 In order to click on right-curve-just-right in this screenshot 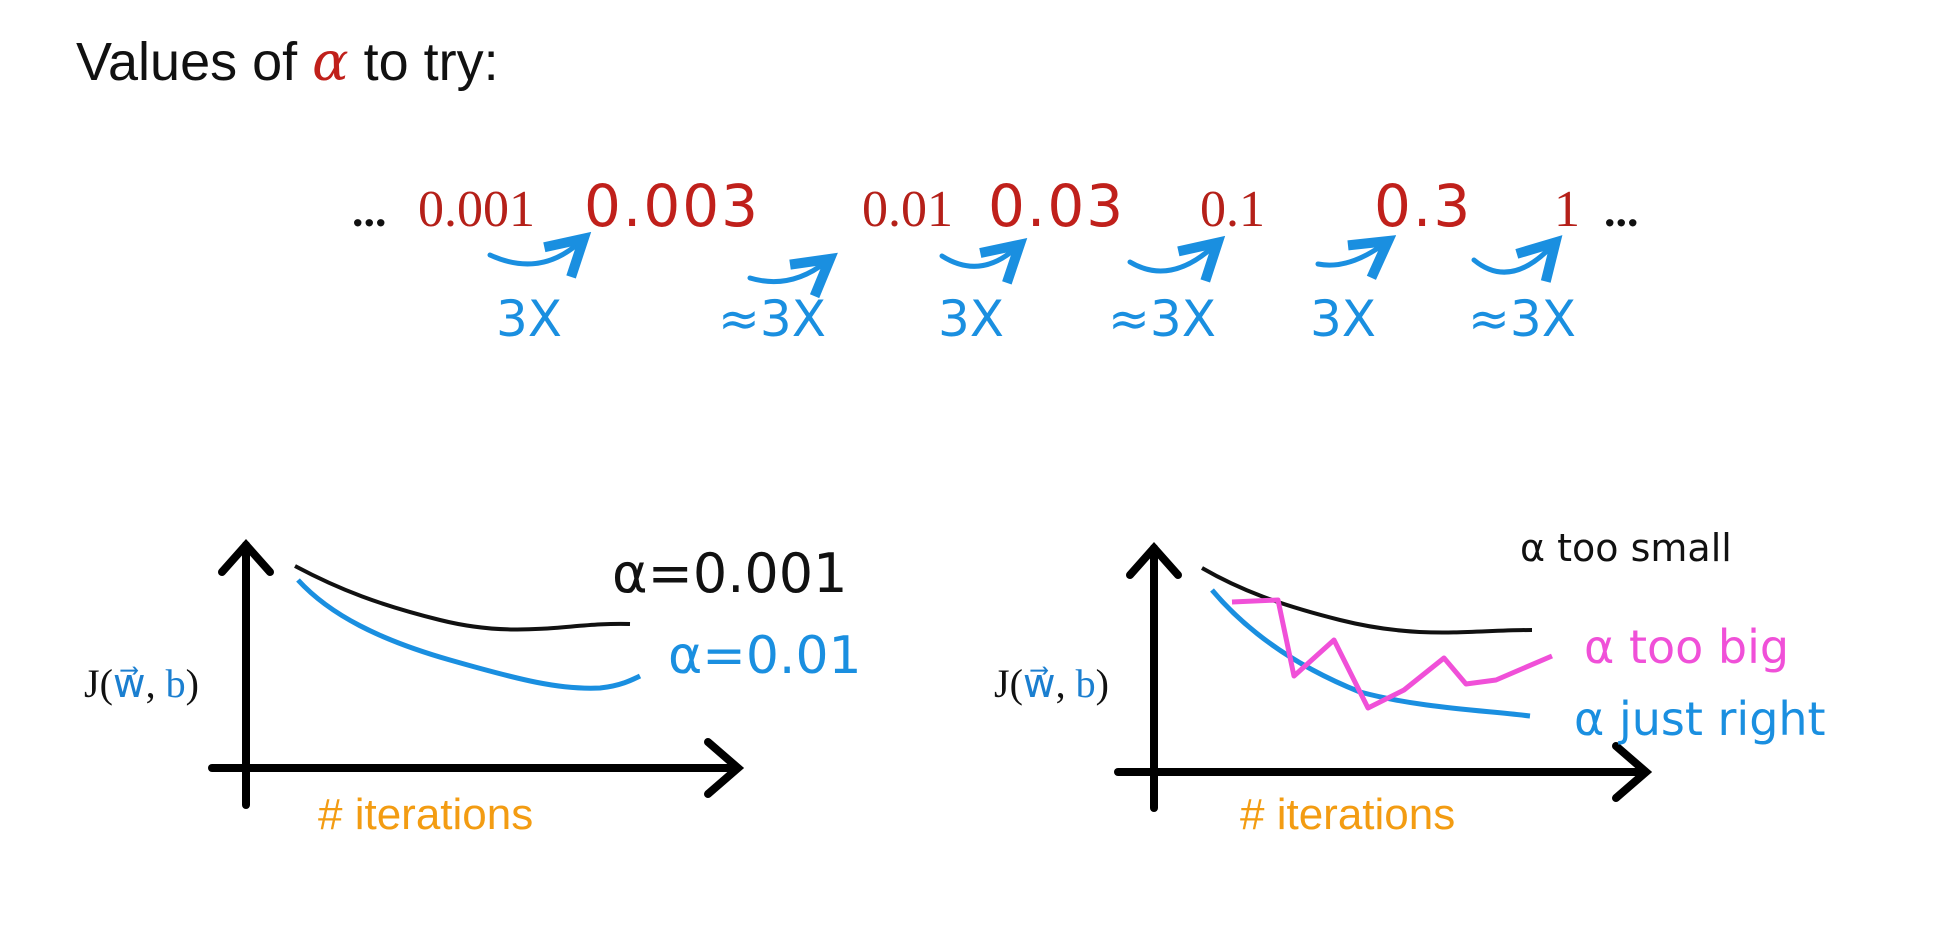, I will do `click(1370, 653)`.